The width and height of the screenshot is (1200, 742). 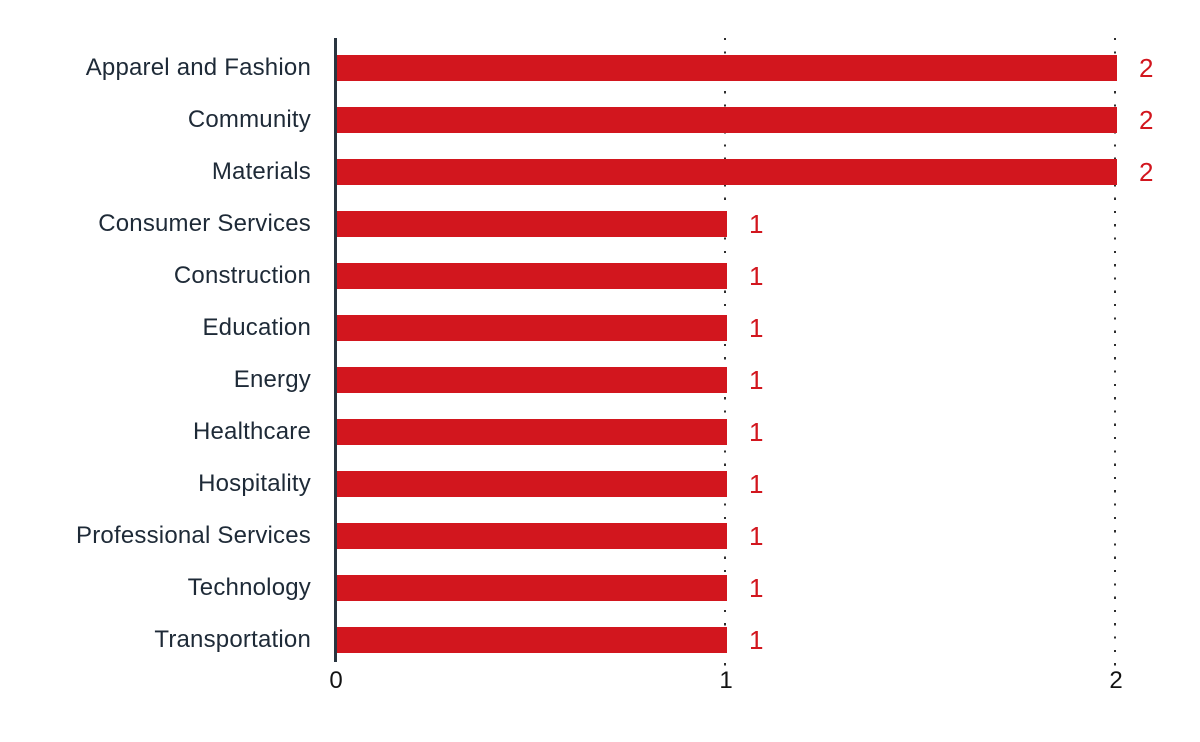 I want to click on bar-row: Construction 1, so click(x=600, y=276).